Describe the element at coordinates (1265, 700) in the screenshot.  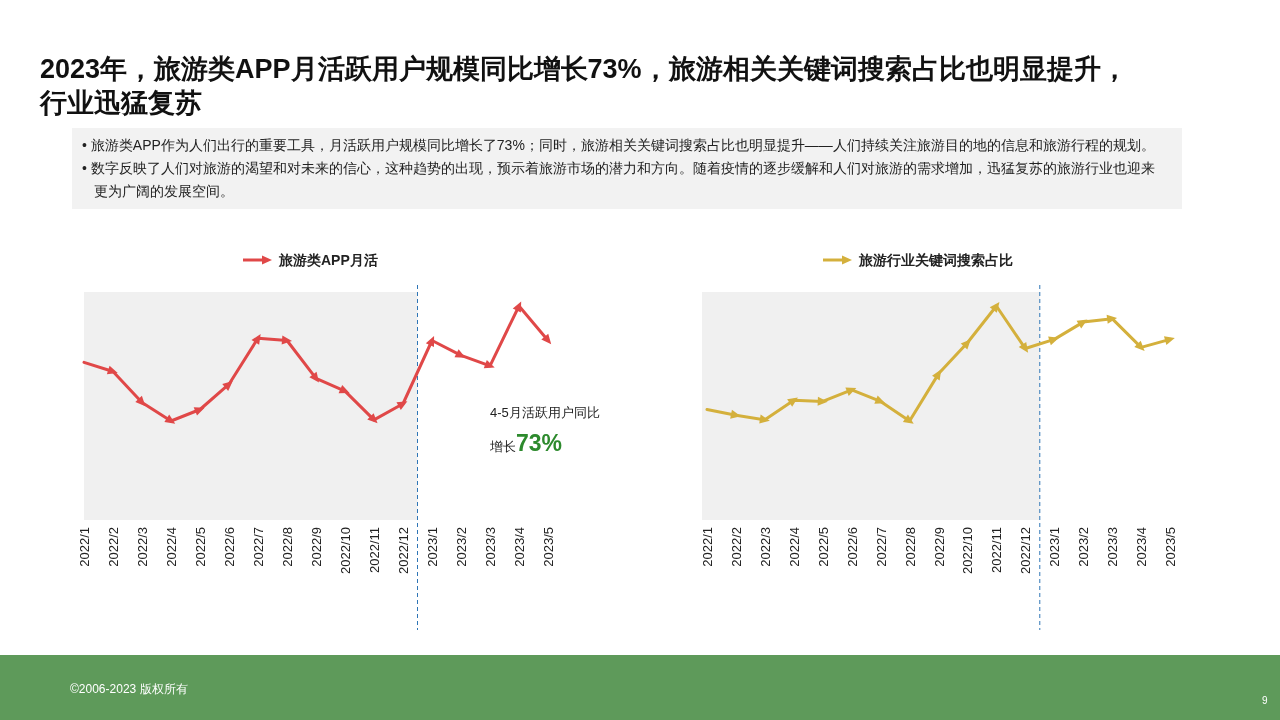
I see `text: 9` at that location.